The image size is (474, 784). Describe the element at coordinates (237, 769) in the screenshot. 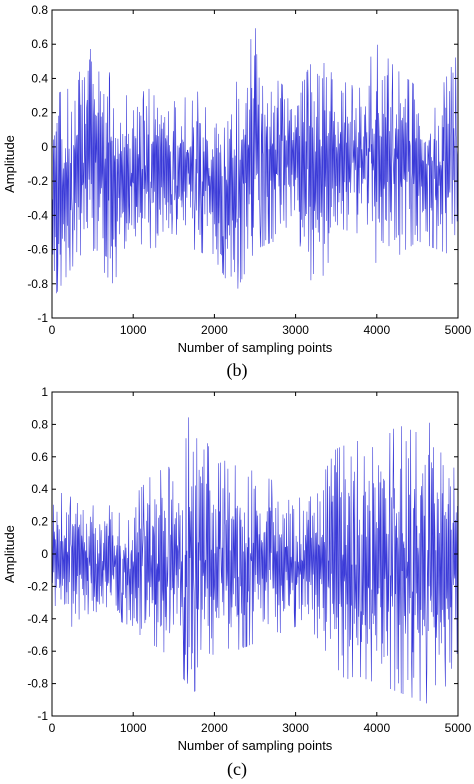

I see `panel-label: (c)` at that location.